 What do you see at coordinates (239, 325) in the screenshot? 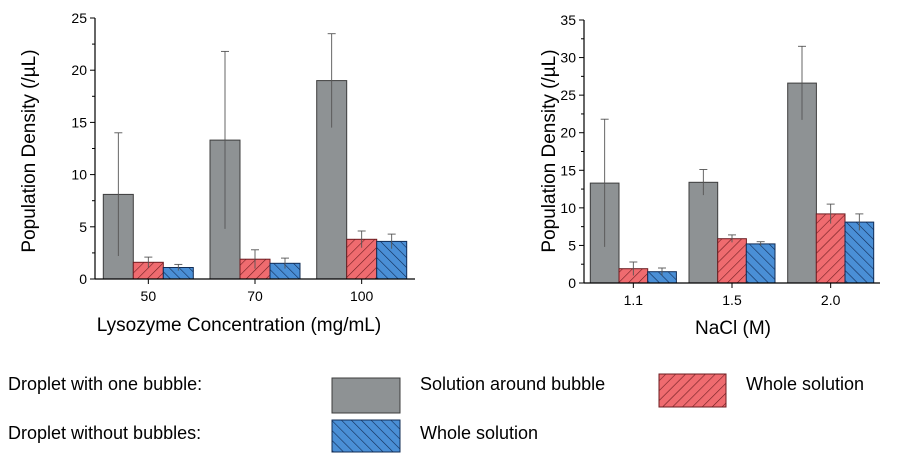
I see `chart-lysozyme-xlabel: Lysozyme Concentration (mg/mL)` at bounding box center [239, 325].